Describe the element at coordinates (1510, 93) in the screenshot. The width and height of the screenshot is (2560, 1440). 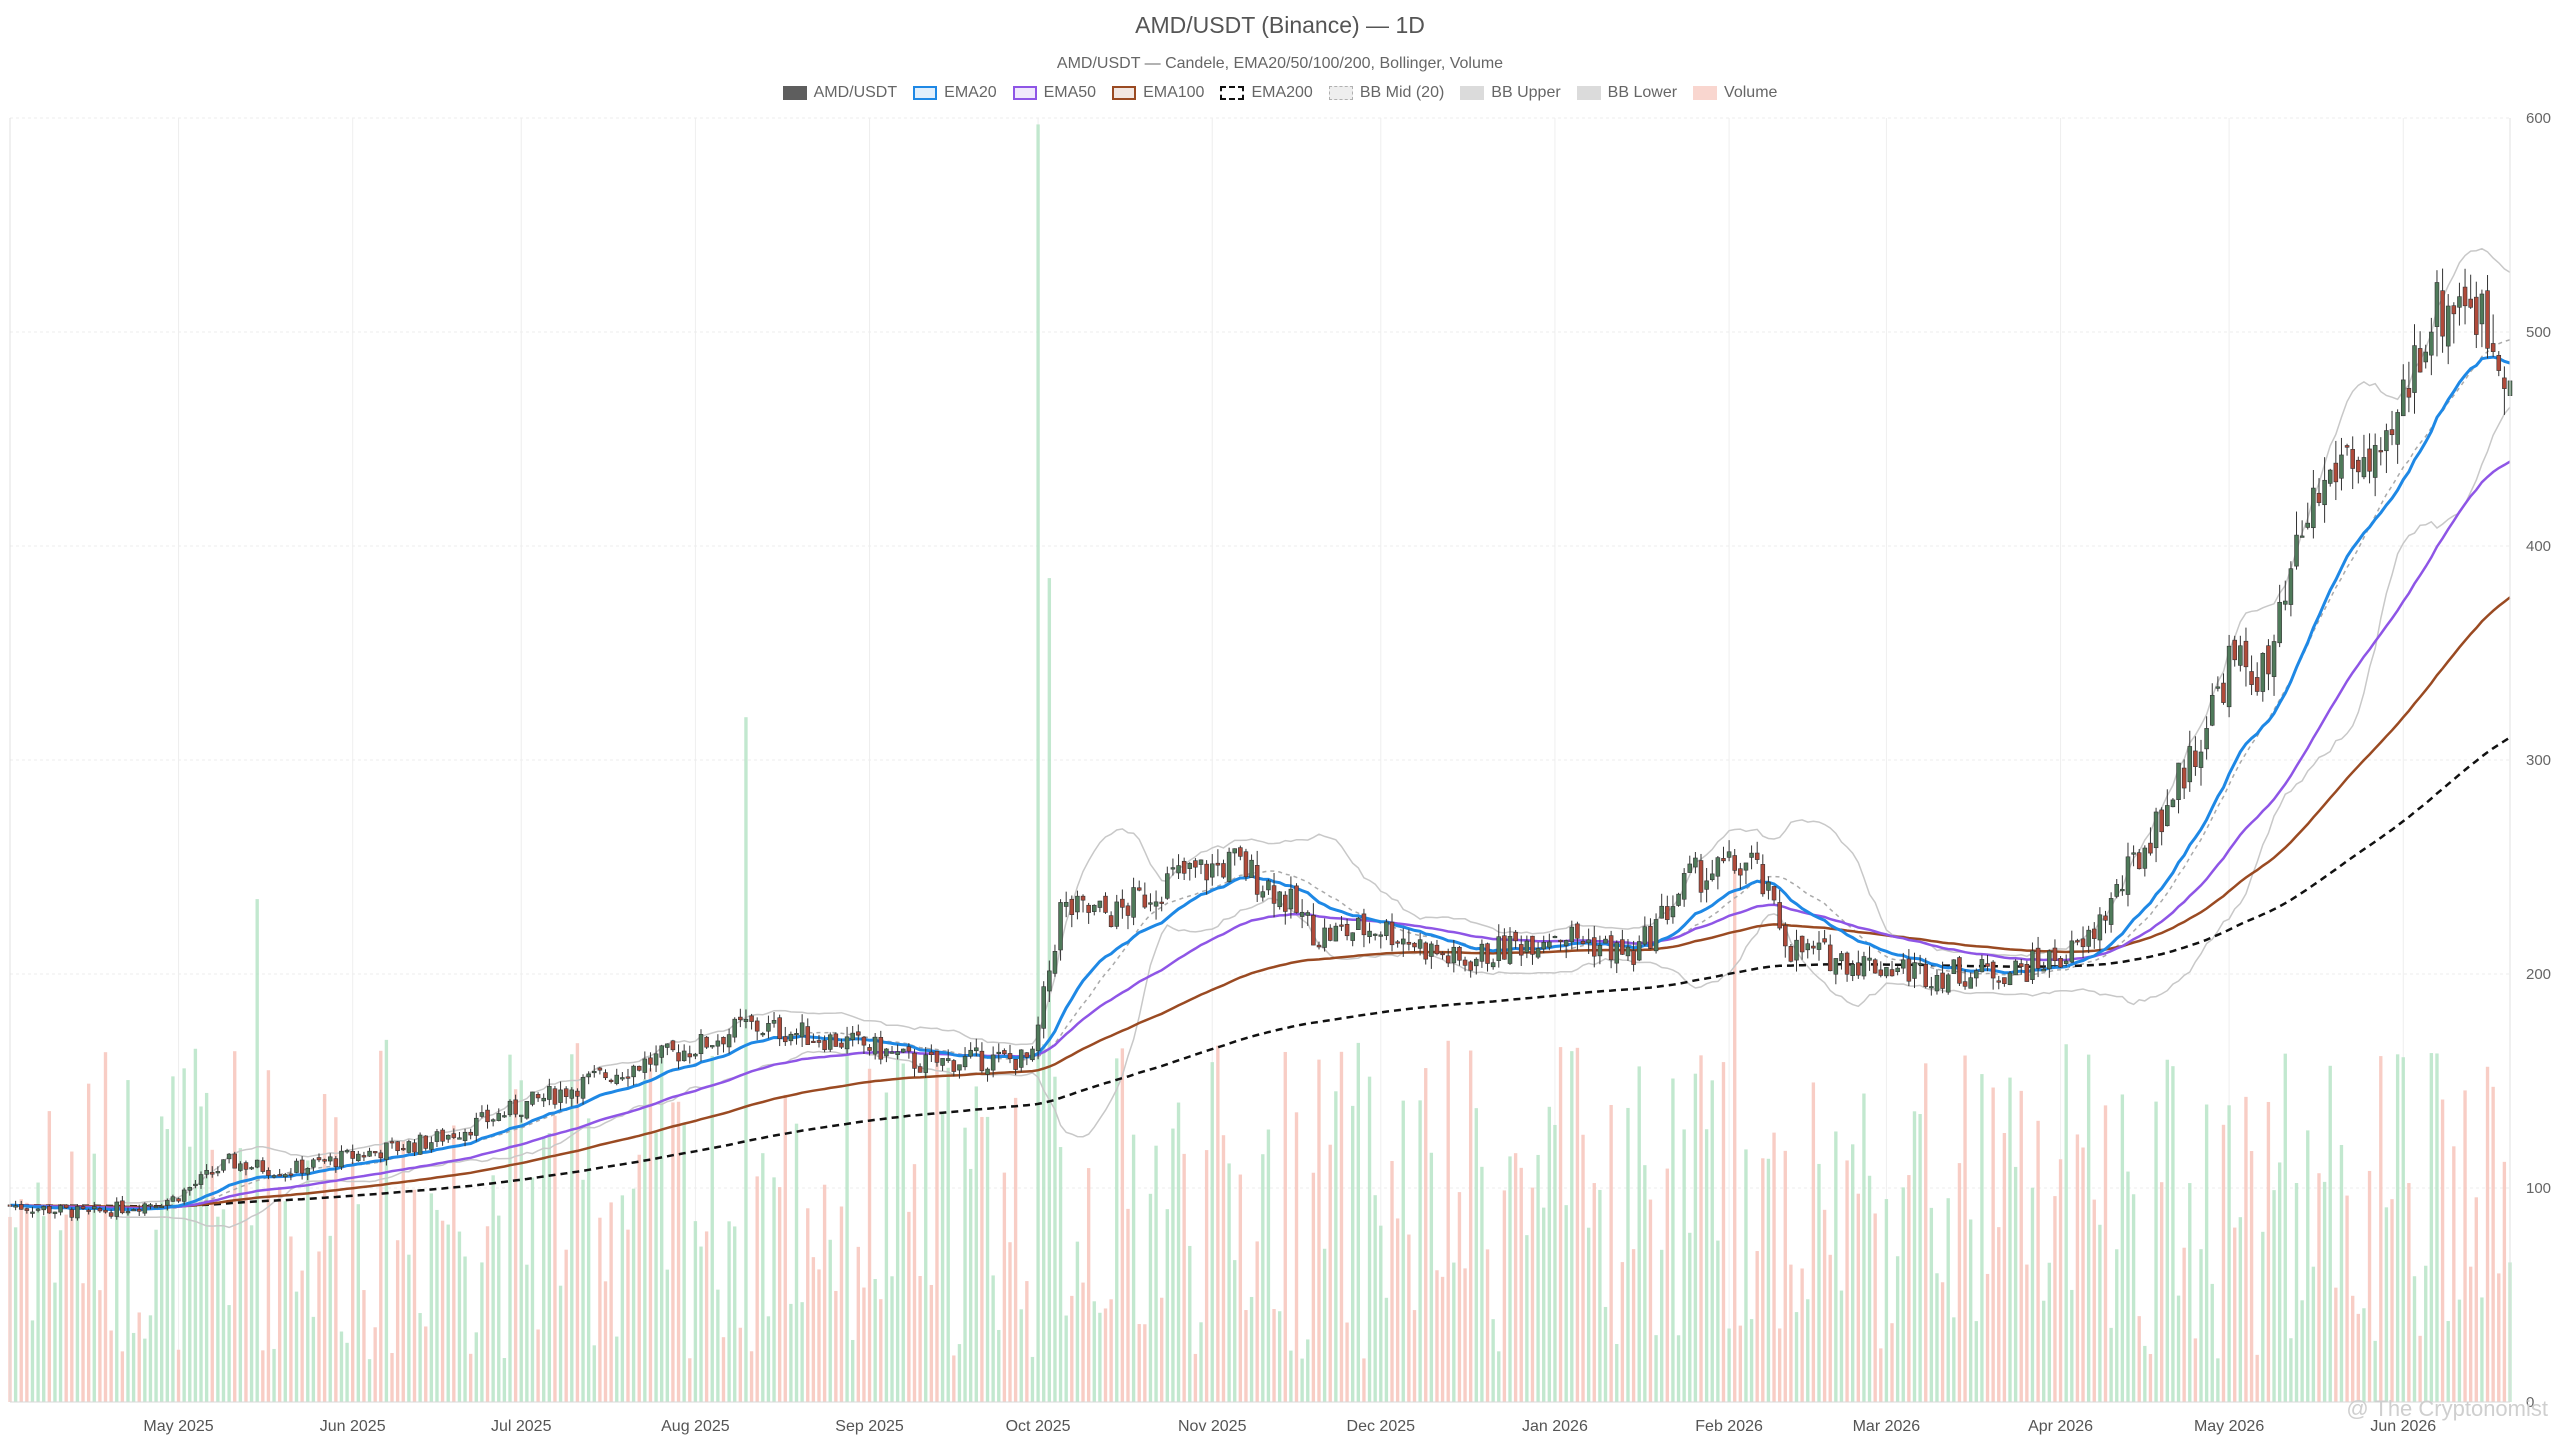
I see `legend-item: BB Upper` at that location.